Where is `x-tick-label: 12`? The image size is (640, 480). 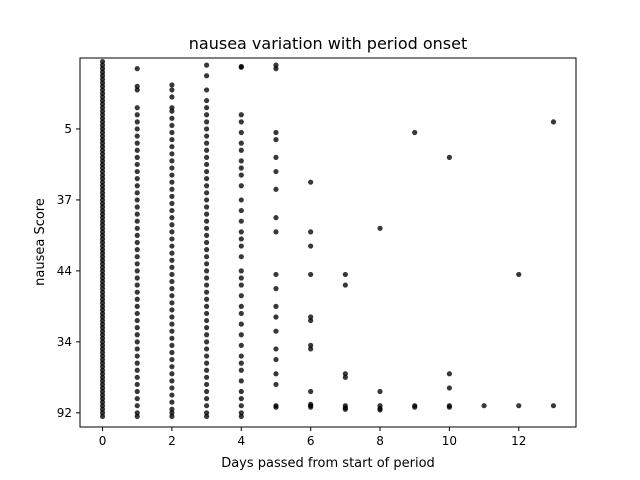
x-tick-label: 12 is located at coordinates (518, 441).